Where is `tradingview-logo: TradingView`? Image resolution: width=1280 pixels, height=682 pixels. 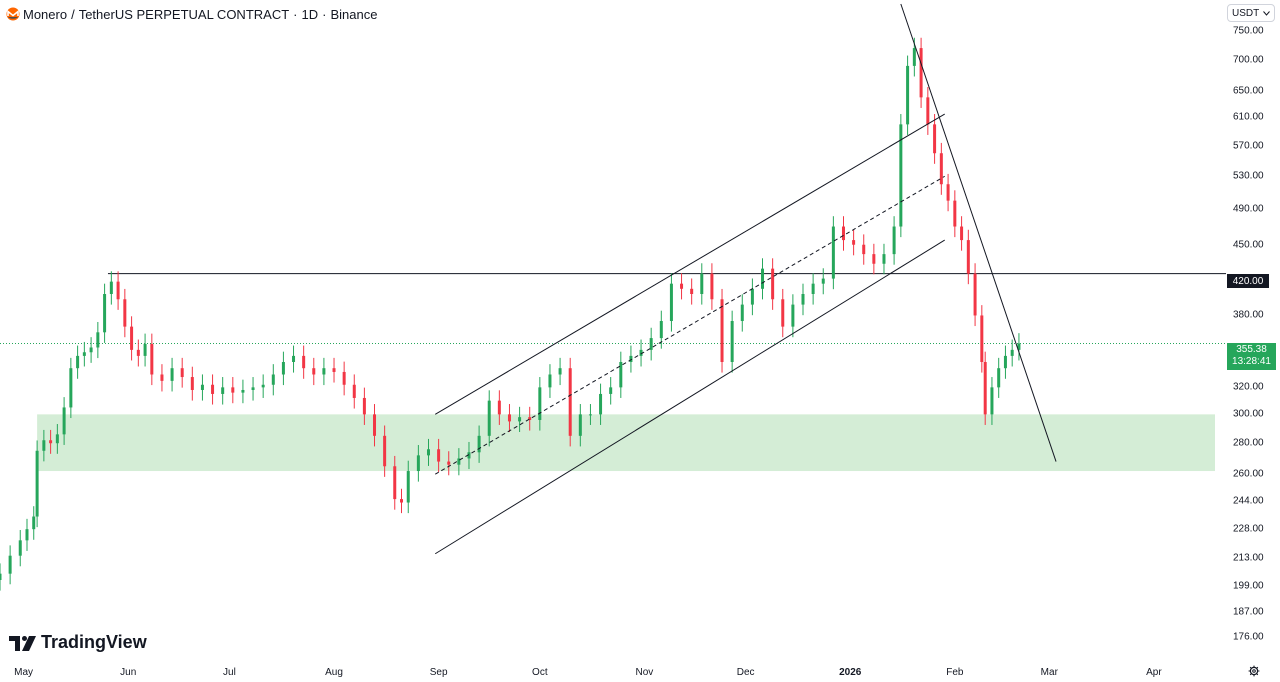 tradingview-logo: TradingView is located at coordinates (78, 642).